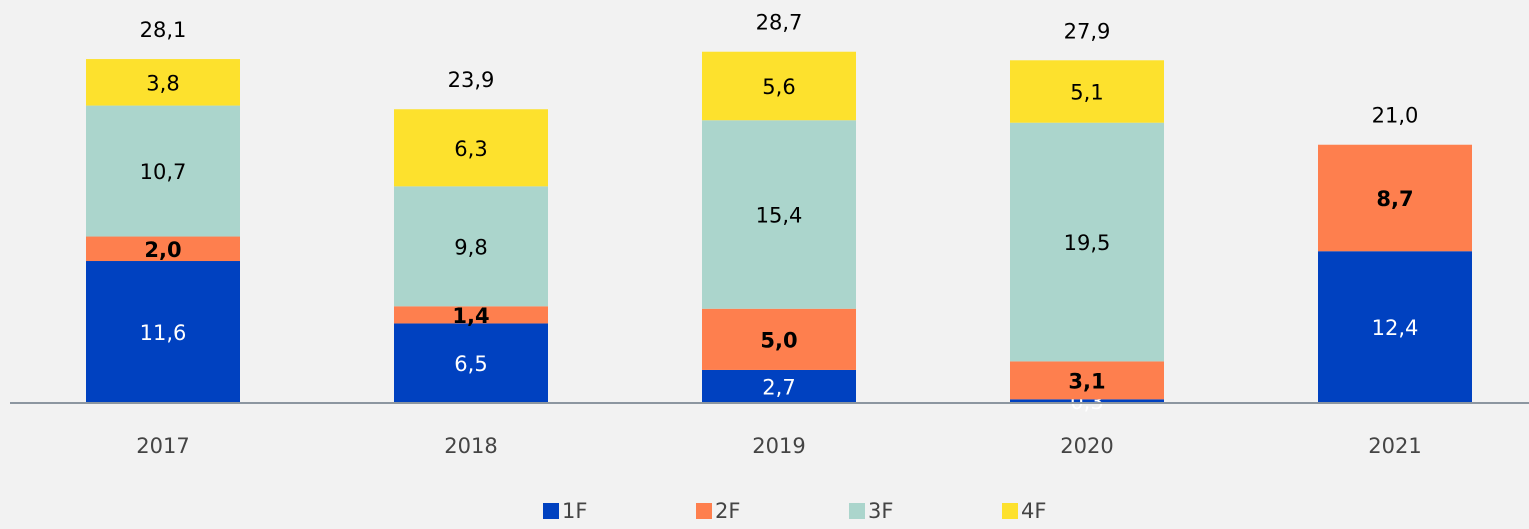  I want to click on total-label: 27,9, so click(1087, 31).